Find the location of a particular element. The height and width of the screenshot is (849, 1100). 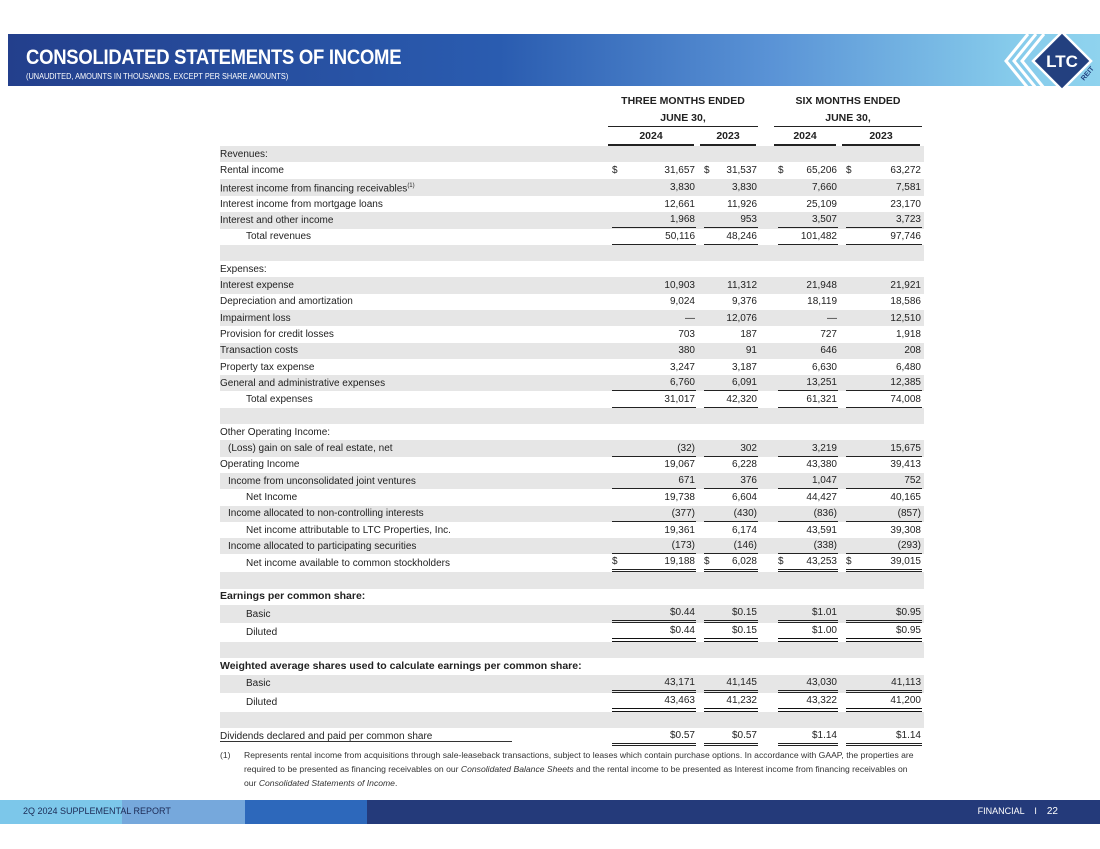

row-label-text: Total expenses is located at coordinates (279, 400).